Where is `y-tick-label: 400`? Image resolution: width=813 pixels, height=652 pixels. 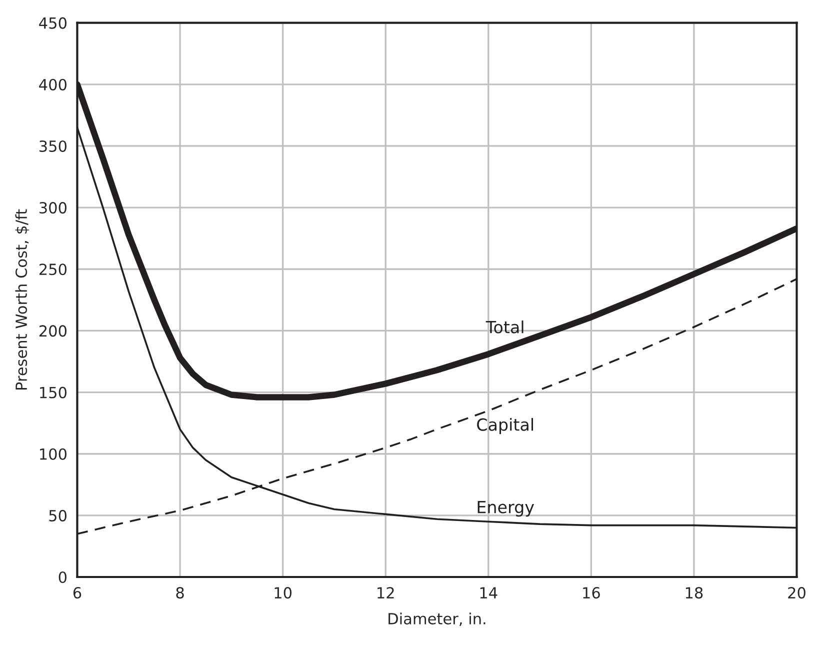 y-tick-label: 400 is located at coordinates (52, 84).